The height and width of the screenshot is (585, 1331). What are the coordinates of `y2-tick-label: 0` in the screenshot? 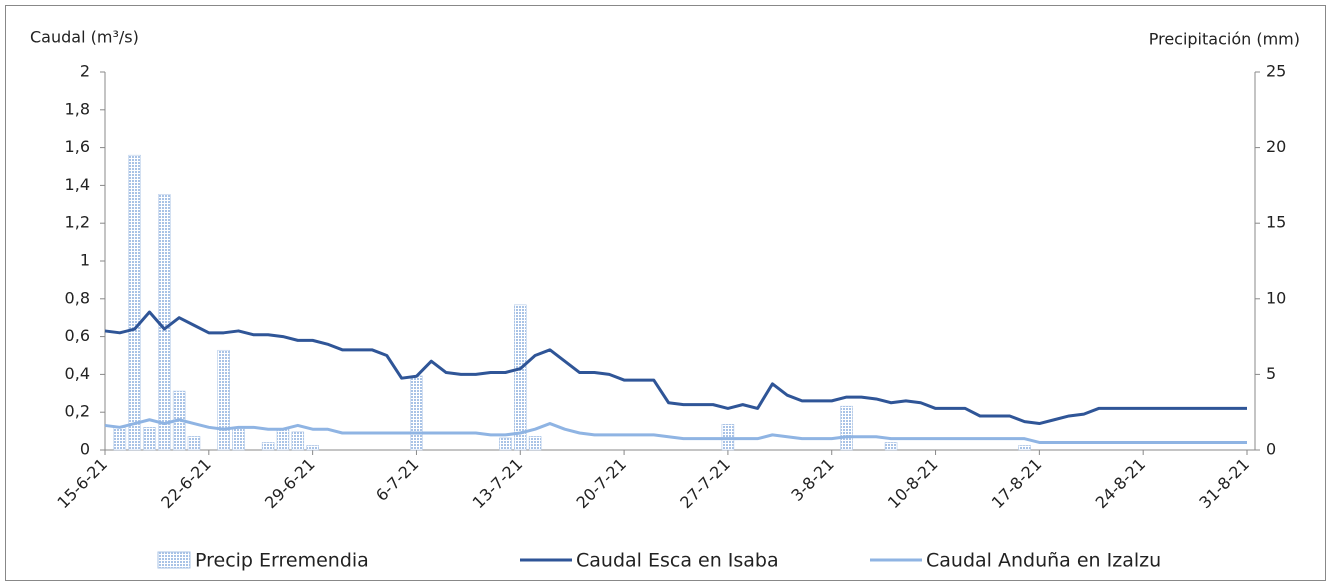 It's located at (1271, 449).